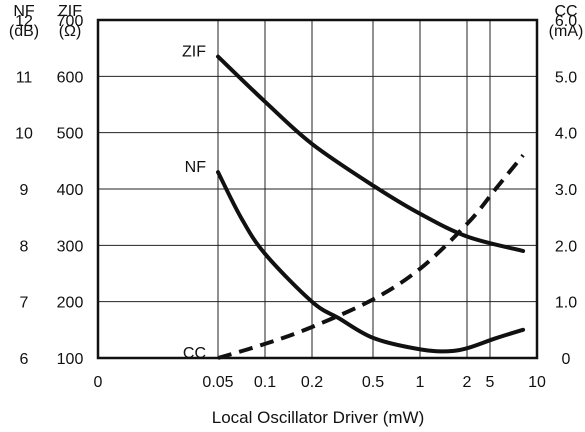 The image size is (585, 432). Describe the element at coordinates (490, 382) in the screenshot. I see `x-tick-label: 5` at that location.